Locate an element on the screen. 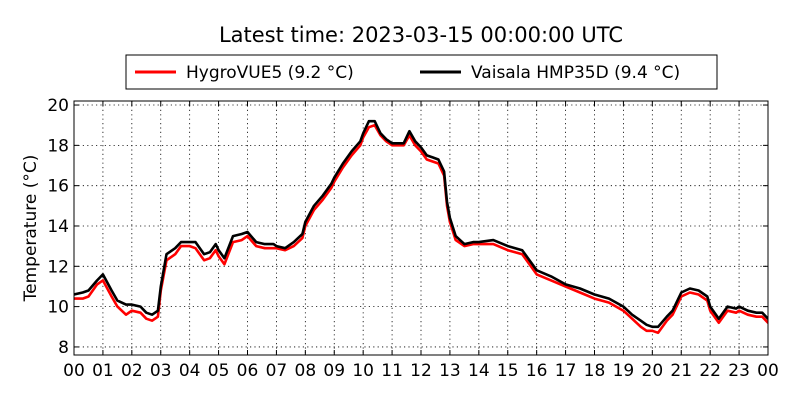 The image size is (800, 400). x-tick-label: 18 is located at coordinates (595, 371).